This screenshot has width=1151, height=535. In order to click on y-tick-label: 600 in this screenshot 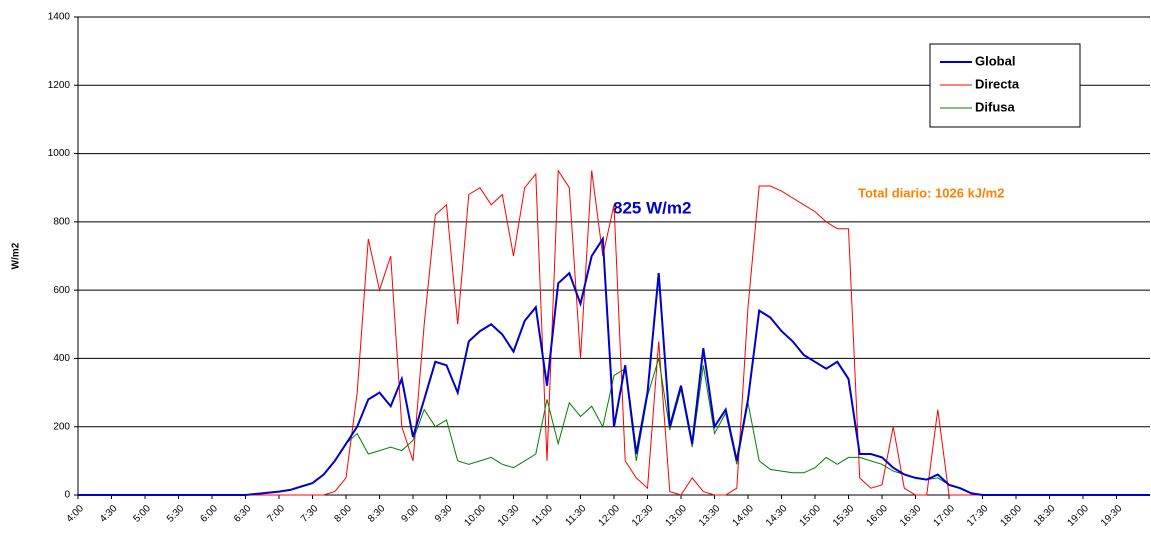, I will do `click(61, 290)`.